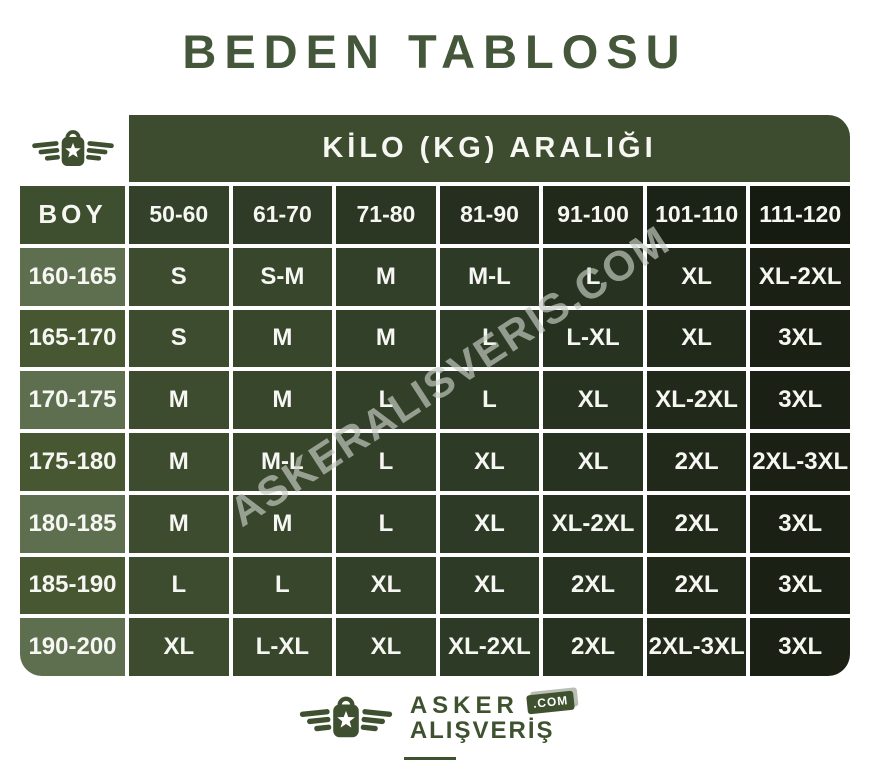 The width and height of the screenshot is (870, 776). Describe the element at coordinates (482, 730) in the screenshot. I see `brand-name-line2: ALIŞVERİŞ` at that location.